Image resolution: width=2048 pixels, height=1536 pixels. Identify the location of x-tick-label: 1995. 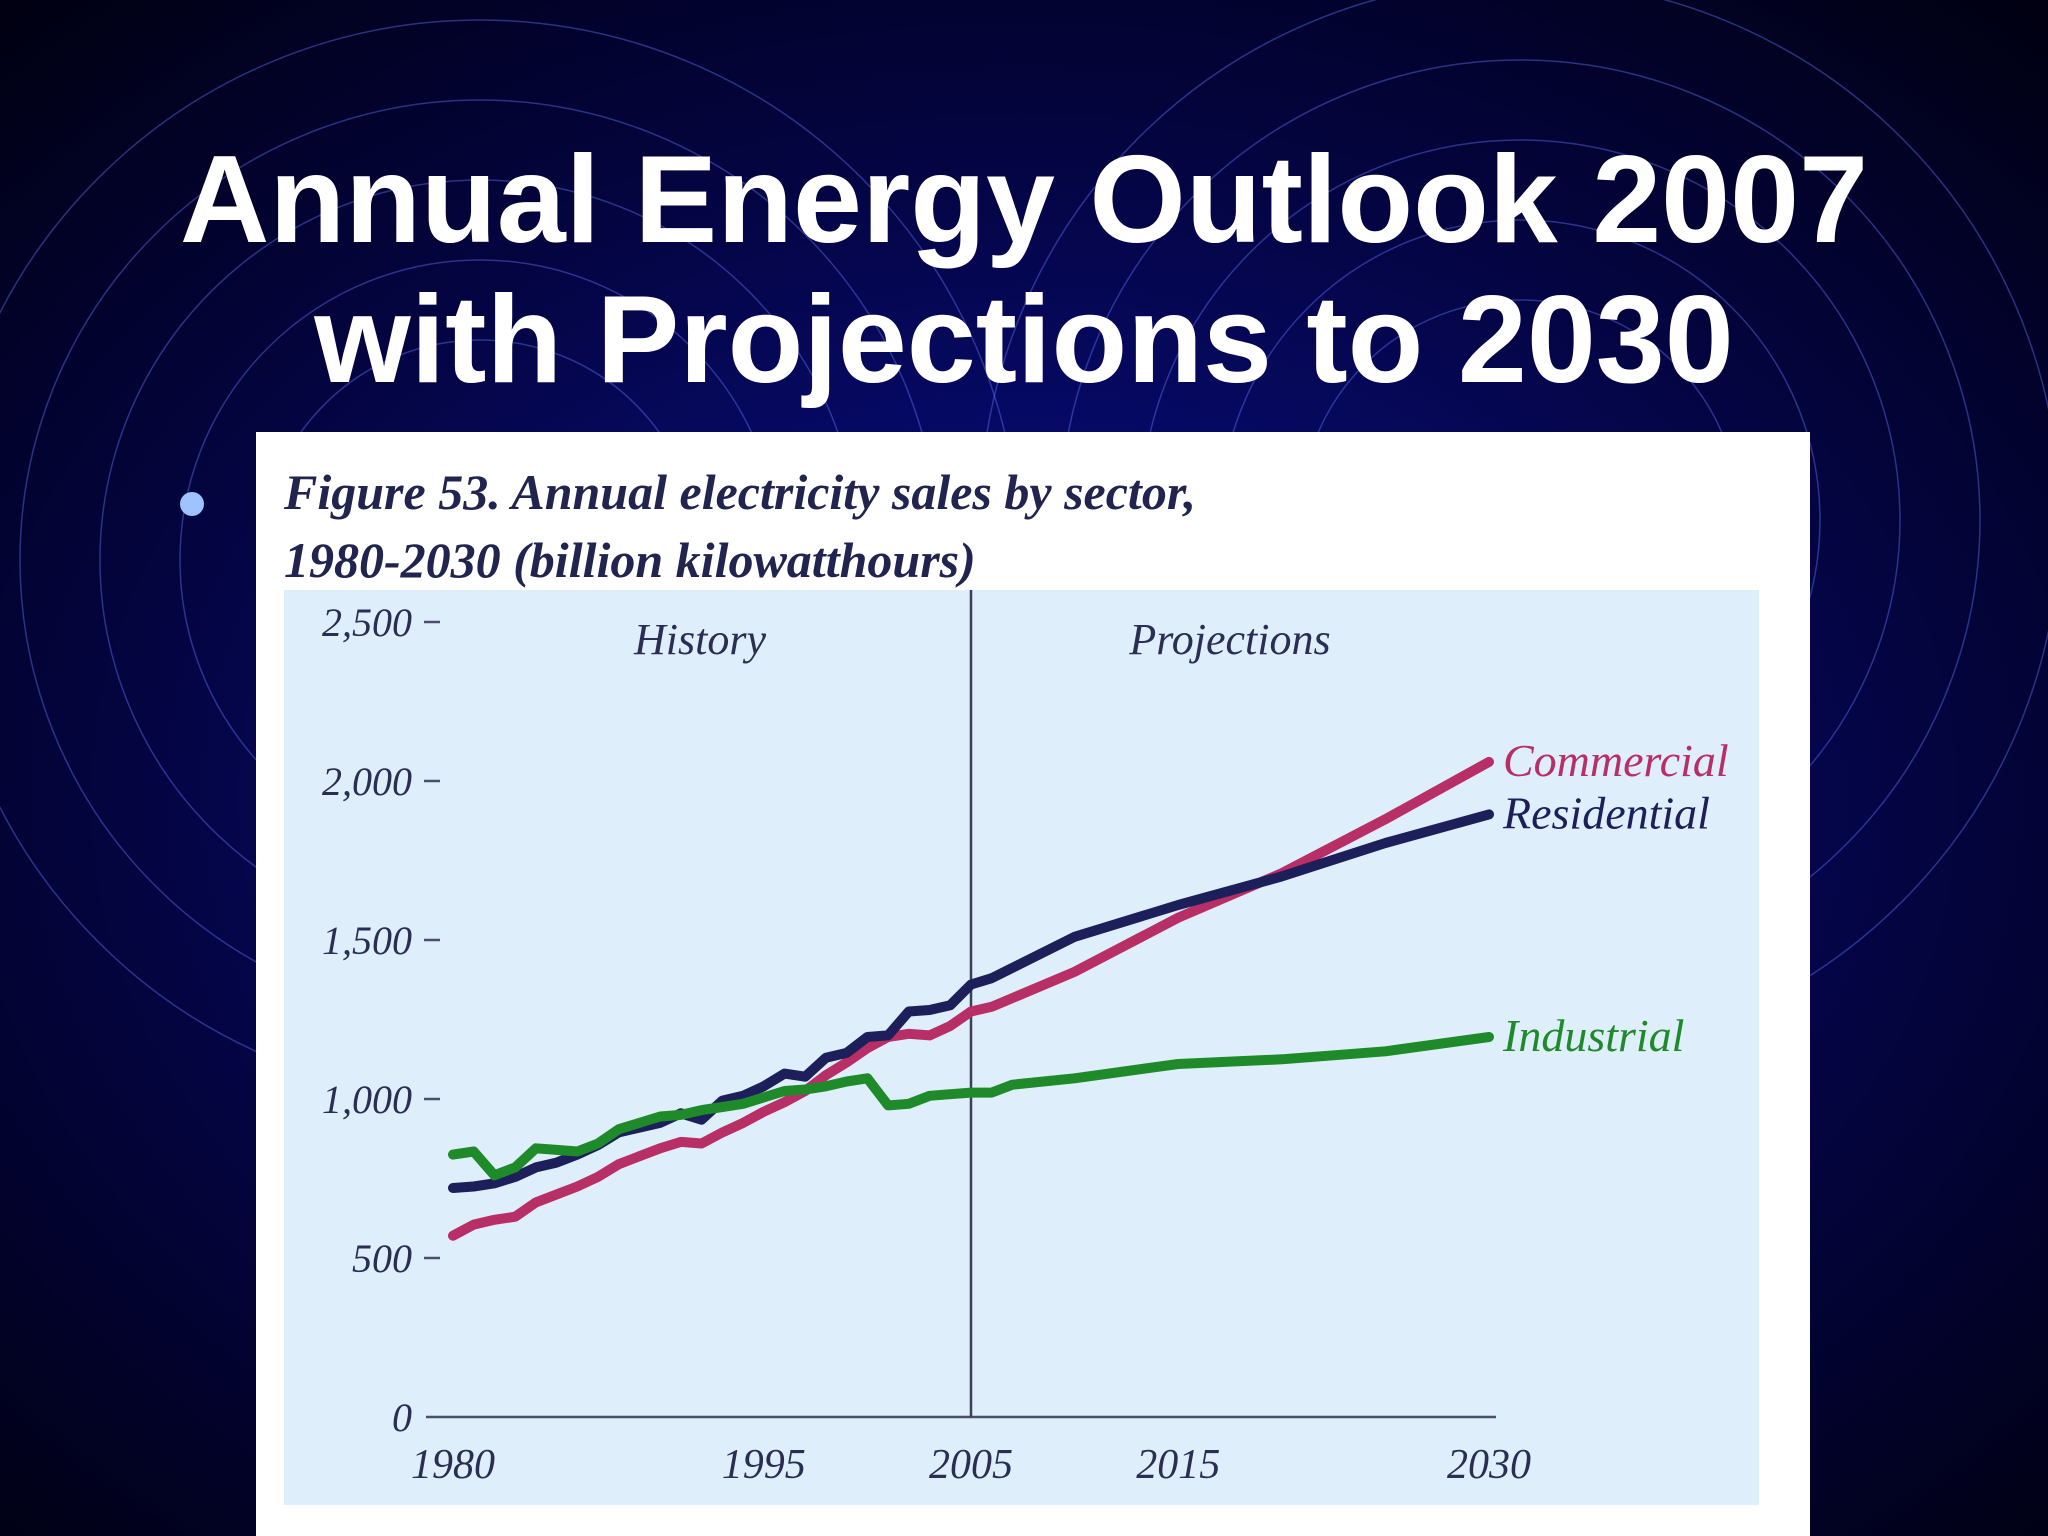
(764, 1465).